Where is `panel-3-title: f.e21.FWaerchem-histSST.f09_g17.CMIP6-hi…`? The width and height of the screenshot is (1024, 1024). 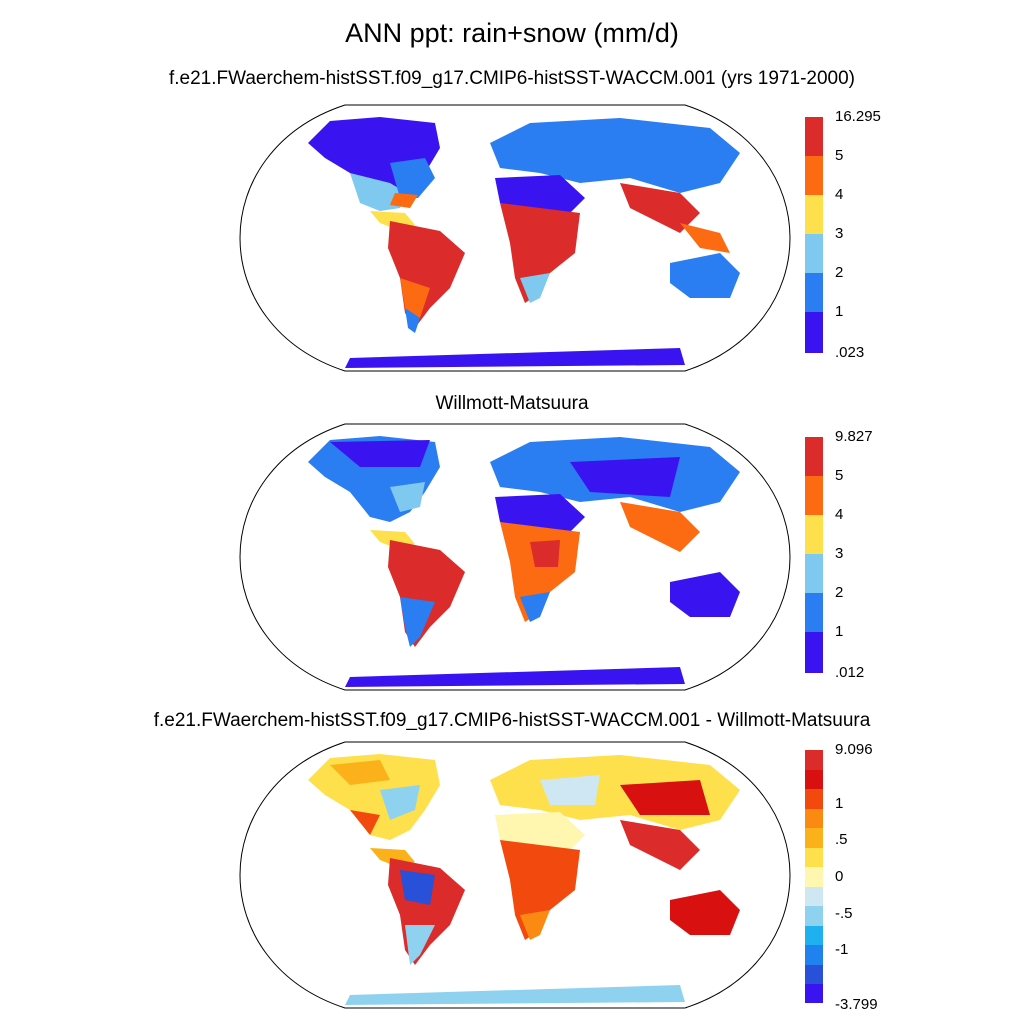 panel-3-title: f.e21.FWaerchem-histSST.f09_g17.CMIP6-hi… is located at coordinates (512, 720).